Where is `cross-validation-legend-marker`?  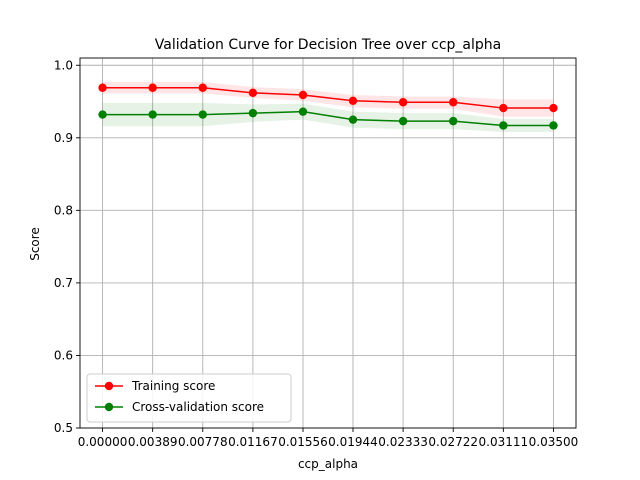
cross-validation-legend-marker is located at coordinates (109, 407).